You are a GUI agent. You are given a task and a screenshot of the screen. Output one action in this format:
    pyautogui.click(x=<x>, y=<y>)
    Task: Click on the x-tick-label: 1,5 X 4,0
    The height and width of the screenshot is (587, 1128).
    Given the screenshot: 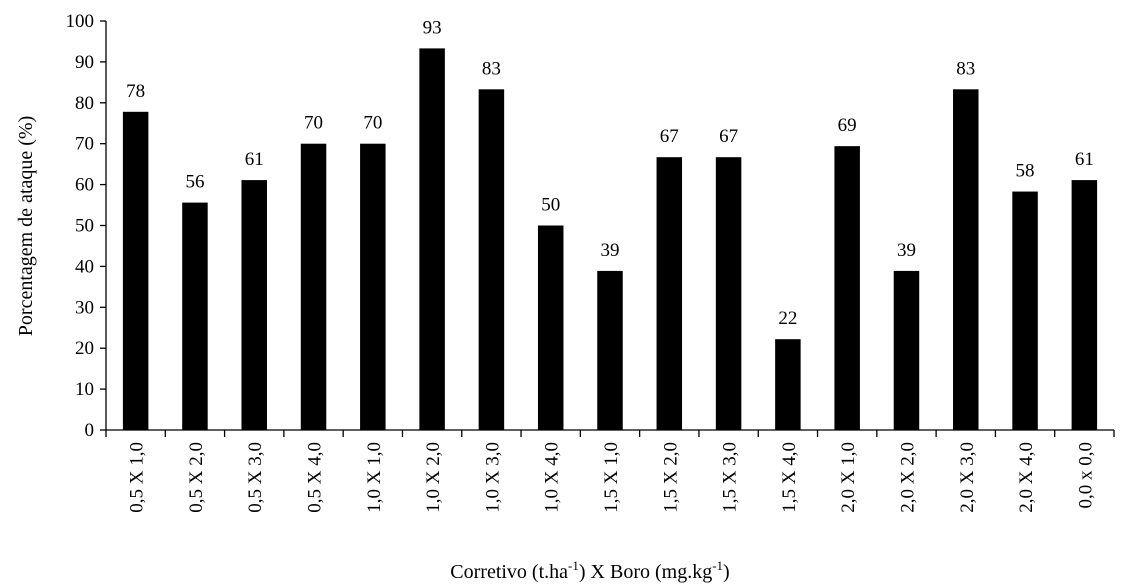 What is the action you would take?
    pyautogui.click(x=789, y=477)
    